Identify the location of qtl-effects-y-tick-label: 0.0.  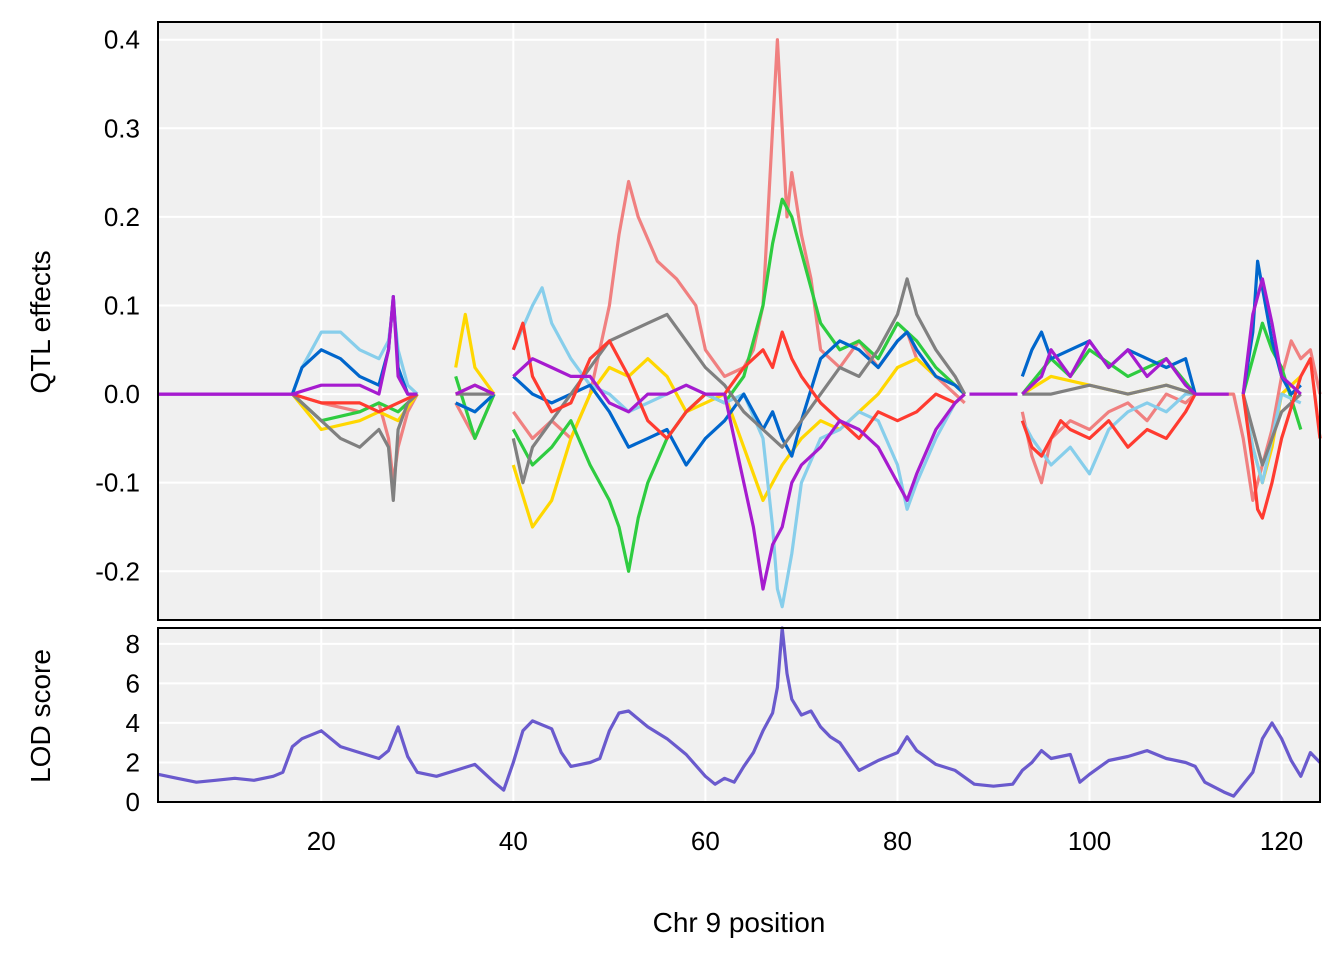
(122, 394).